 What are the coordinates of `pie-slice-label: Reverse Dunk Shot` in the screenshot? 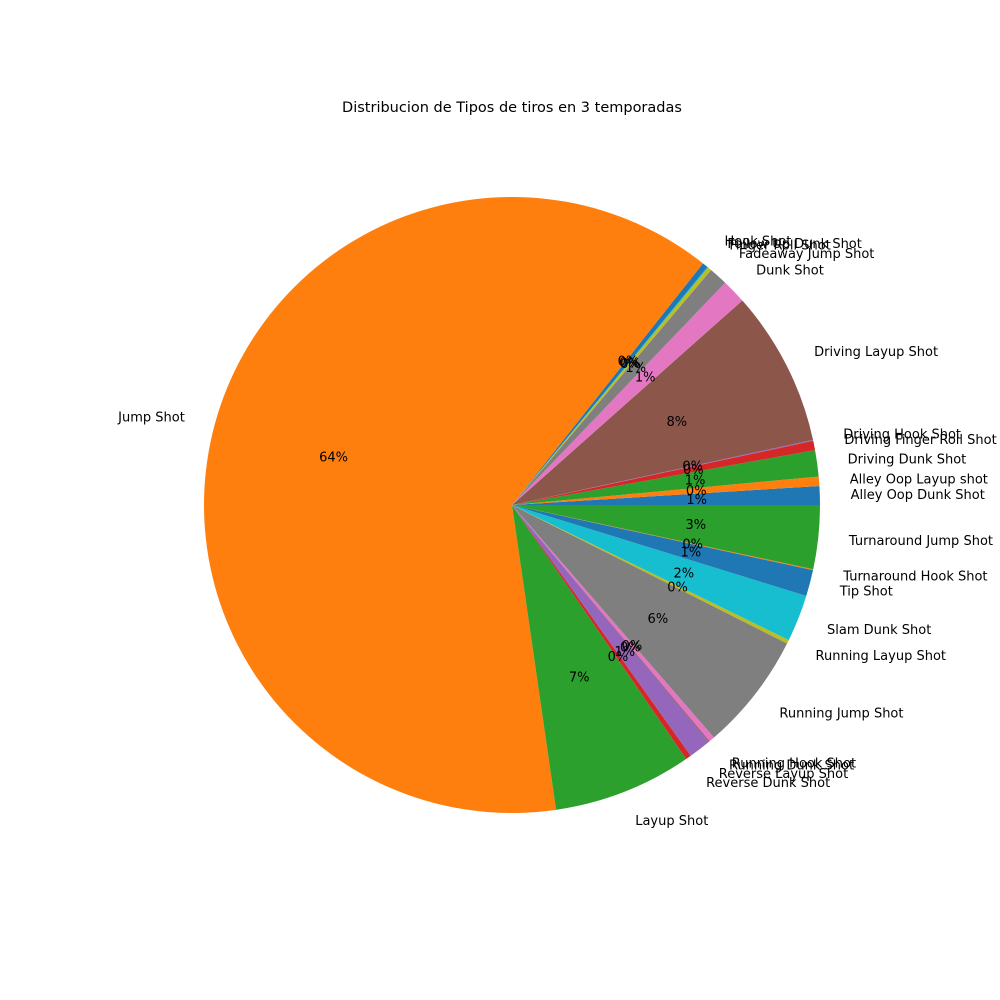 It's located at (768, 783).